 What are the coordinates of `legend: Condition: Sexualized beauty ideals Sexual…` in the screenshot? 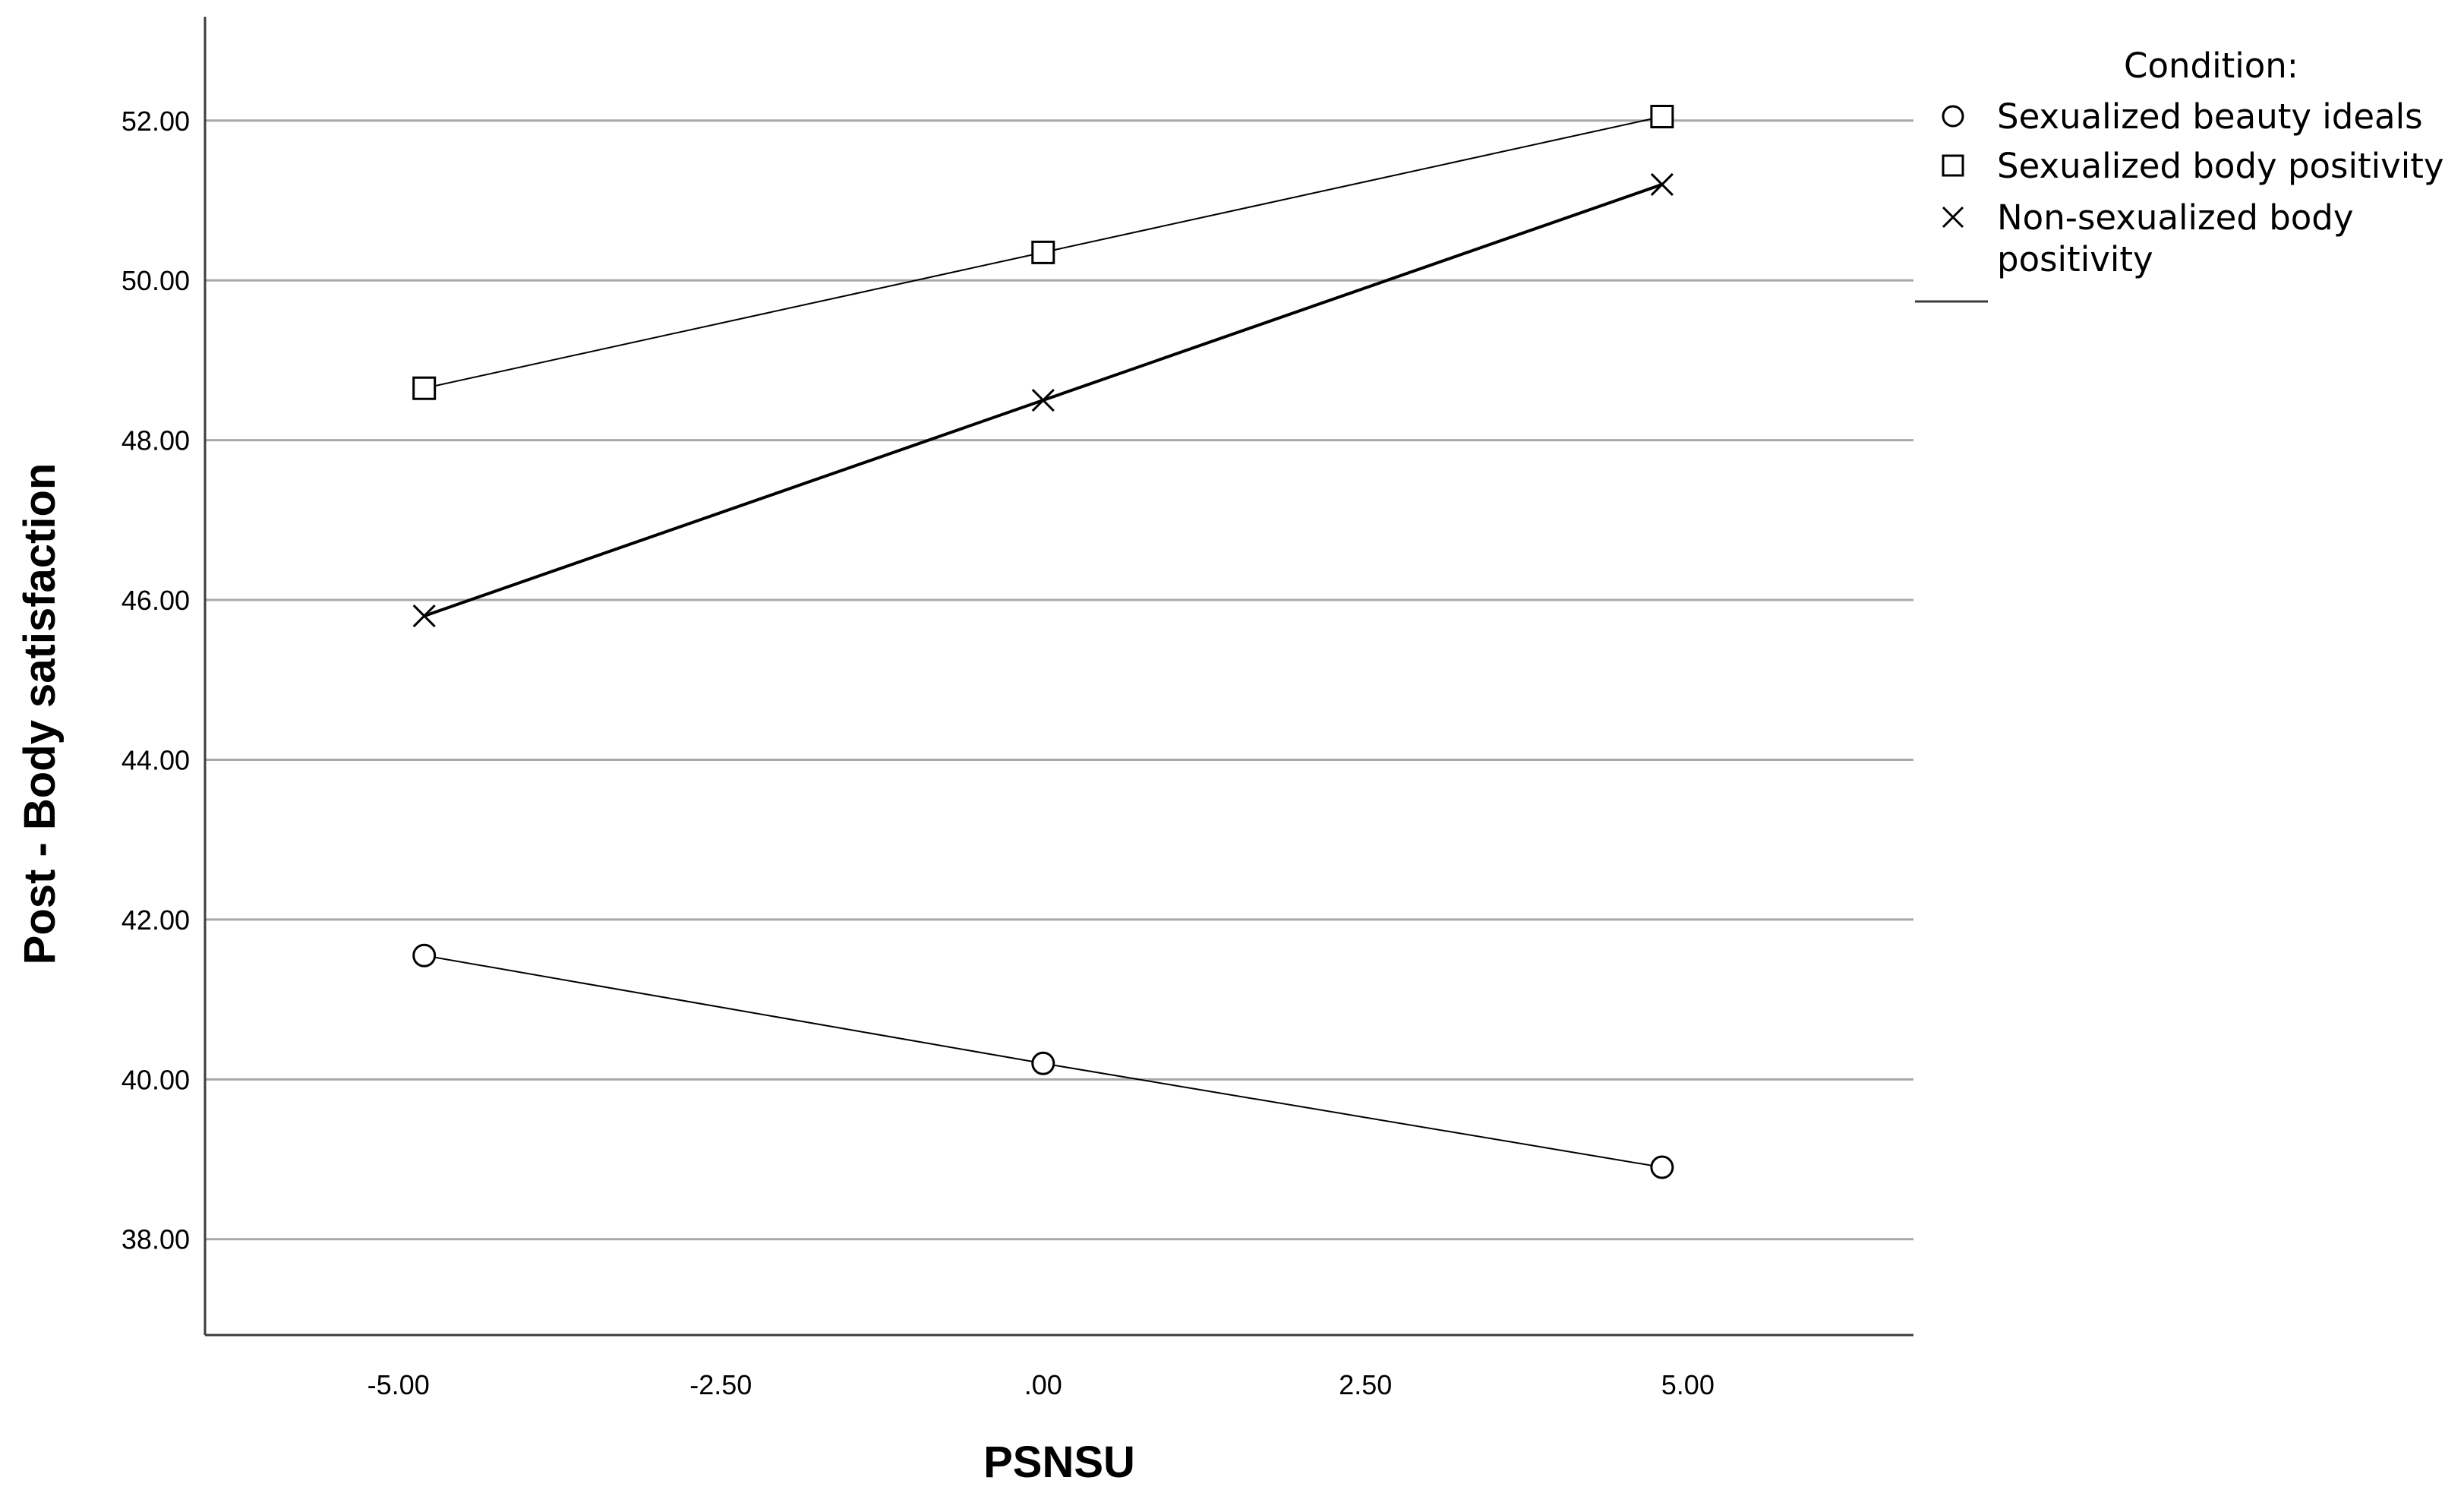 It's located at (2179, 175).